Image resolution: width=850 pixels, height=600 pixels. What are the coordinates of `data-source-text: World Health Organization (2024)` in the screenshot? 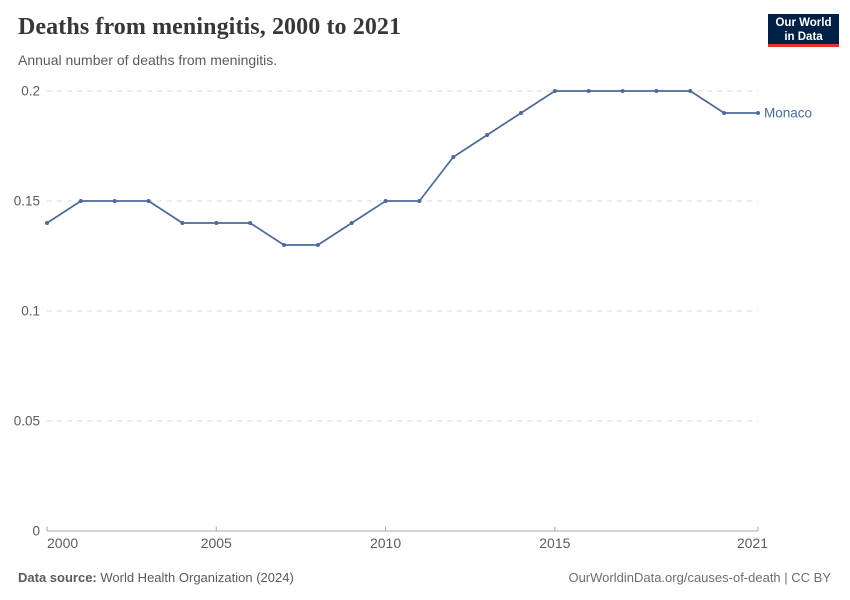 It's located at (195, 577).